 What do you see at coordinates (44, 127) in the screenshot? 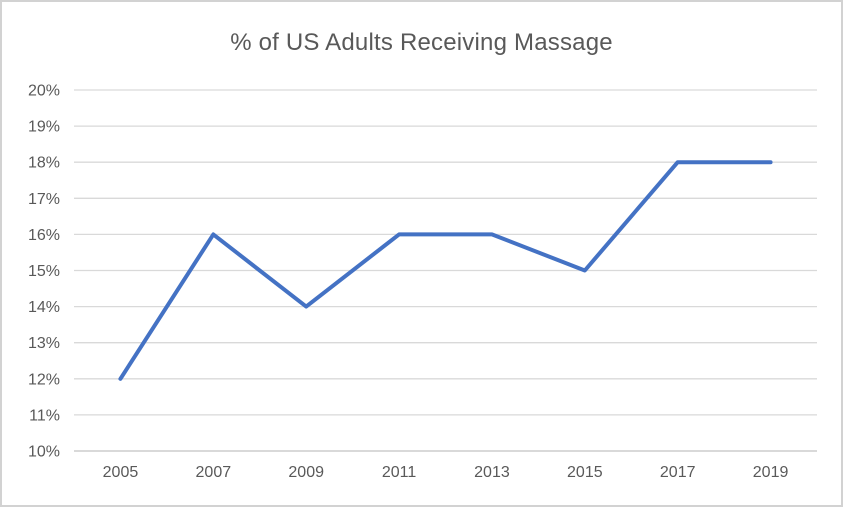
I see `y-tick-label: 19%` at bounding box center [44, 127].